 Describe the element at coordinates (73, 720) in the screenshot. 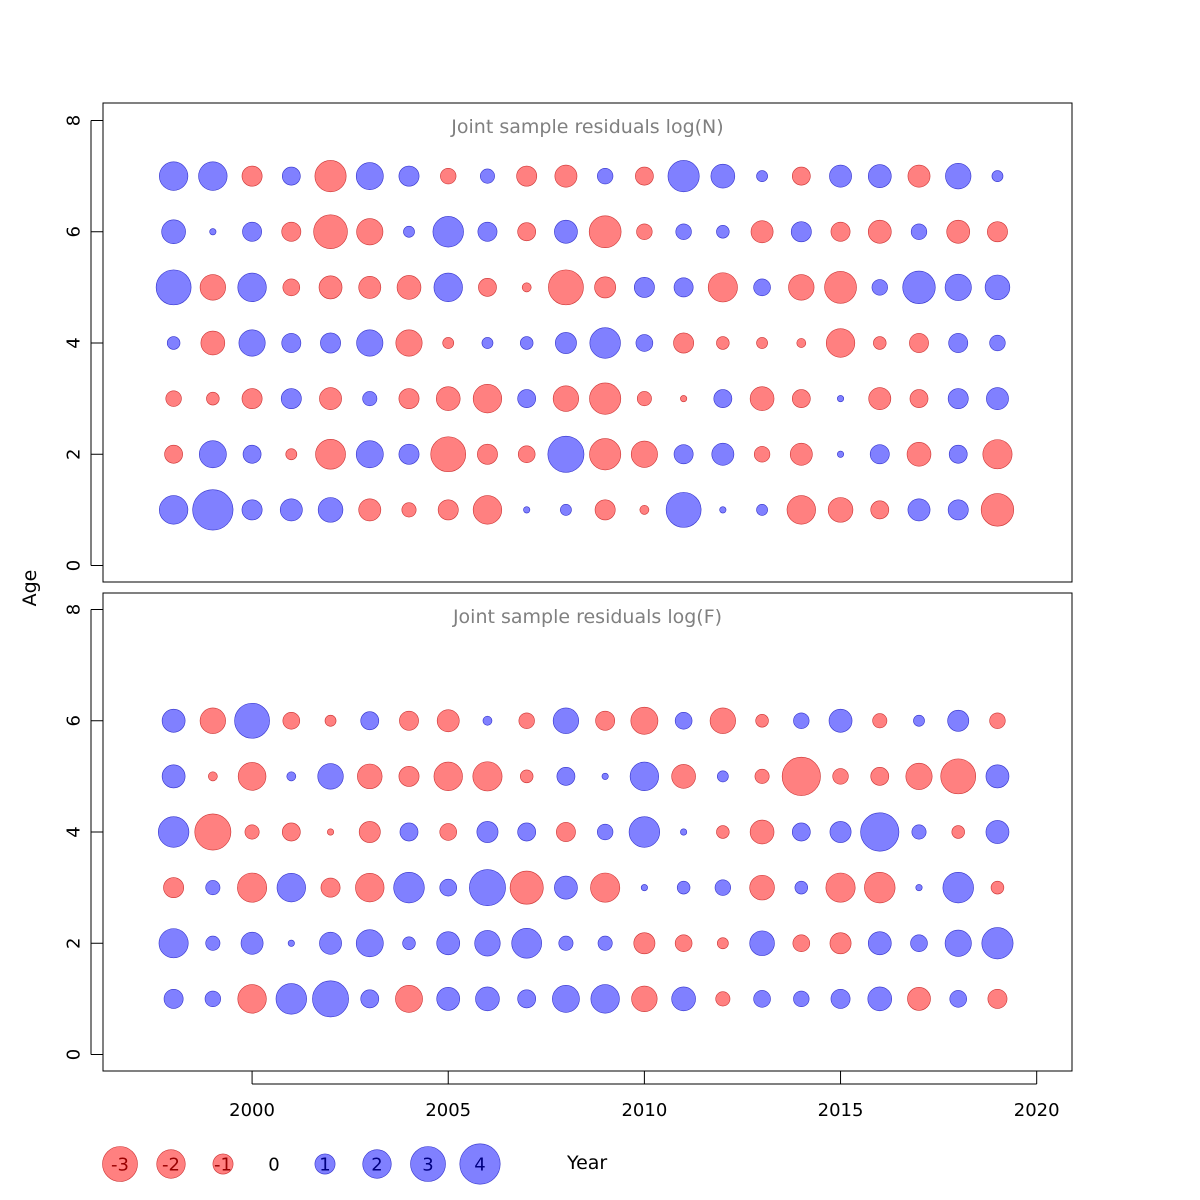

I see `y-tick-label: 6` at that location.